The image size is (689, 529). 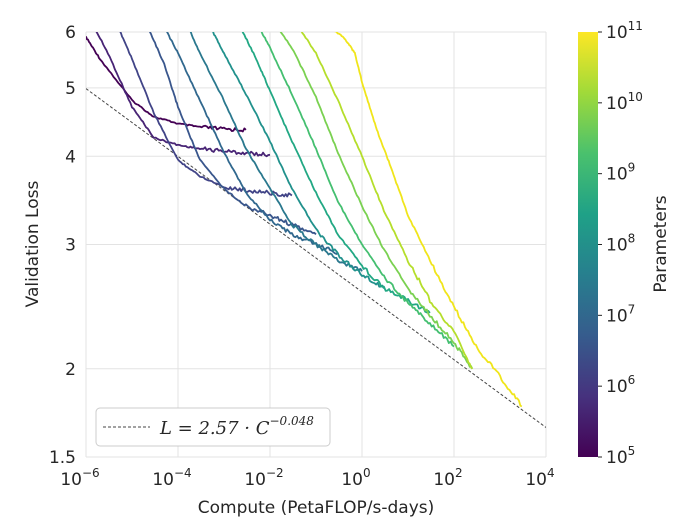 I want to click on colorbar-tick-label: 10⁸, so click(x=620, y=244).